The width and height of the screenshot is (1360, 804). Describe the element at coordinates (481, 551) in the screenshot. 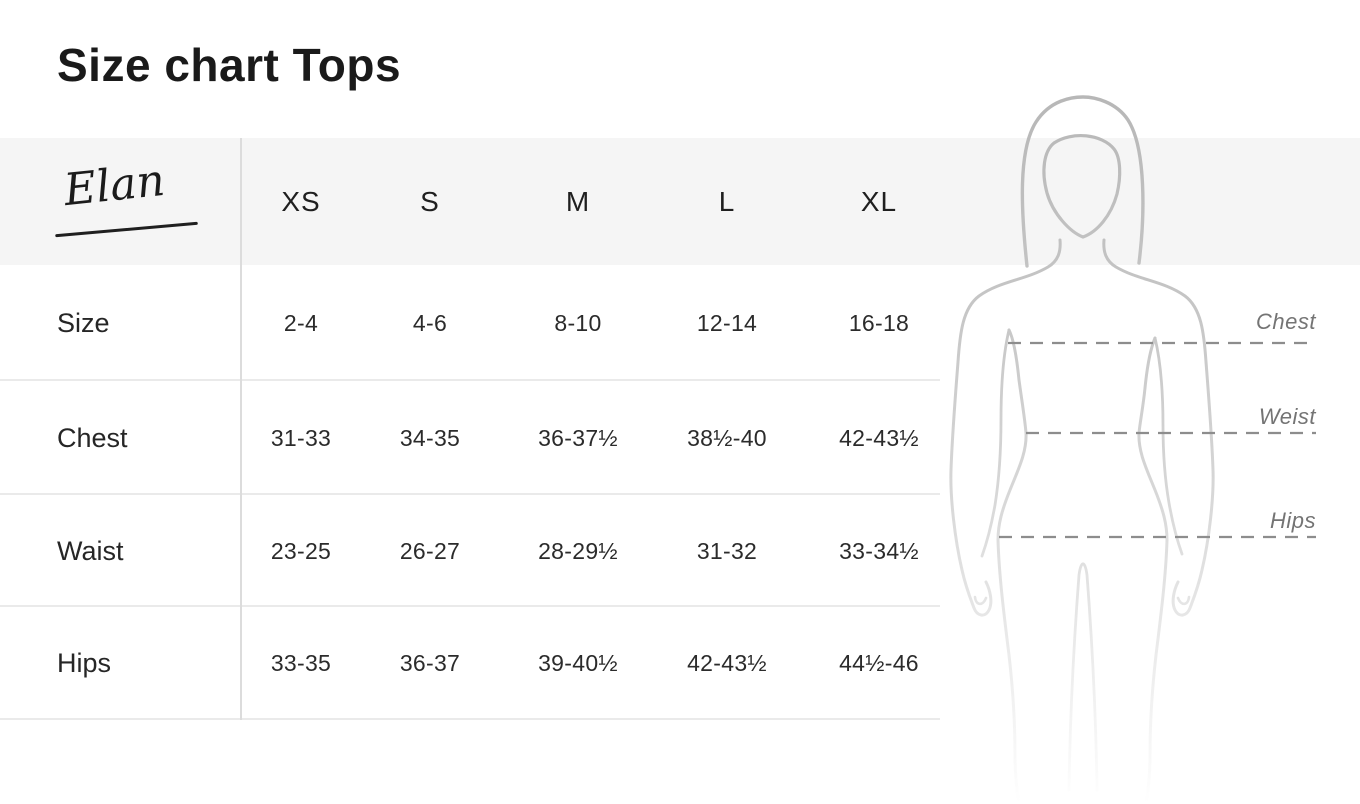

I see `table-row-waist: Waist 23-25 26-27 28-29½ 31-32 33-34½` at that location.